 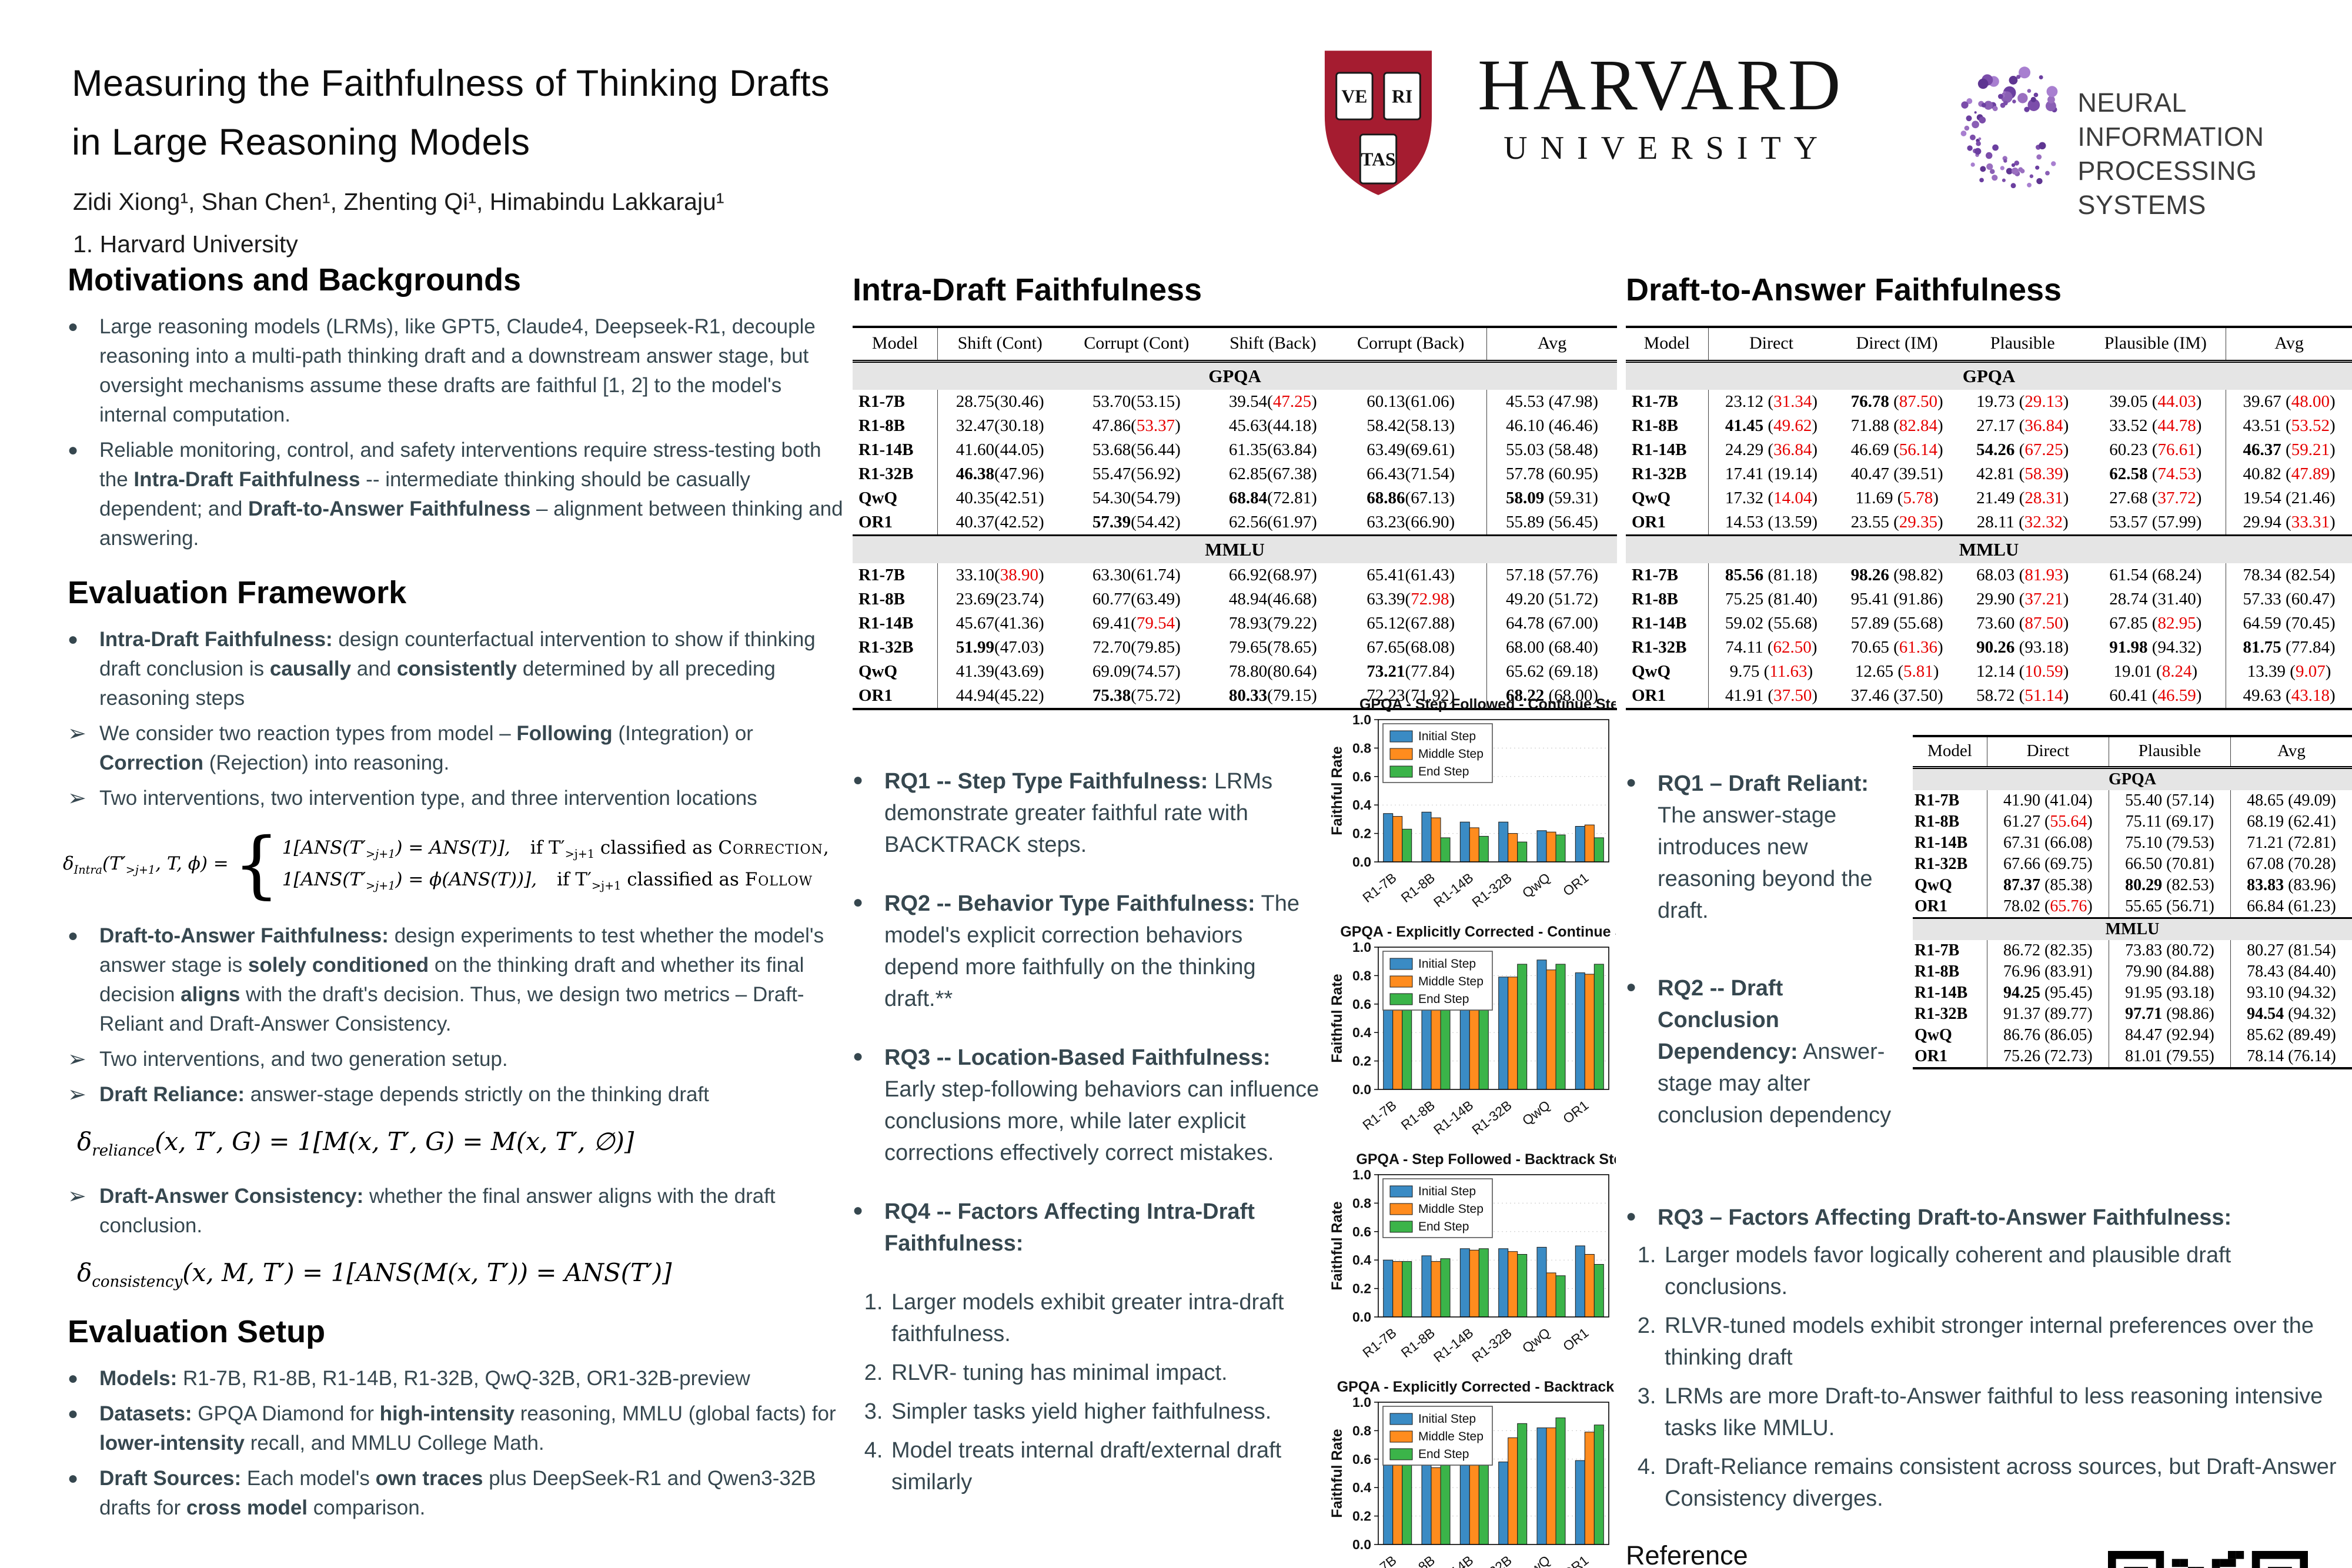 What do you see at coordinates (2047, 822) in the screenshot?
I see `table-cell: 61.27 (55.64)` at bounding box center [2047, 822].